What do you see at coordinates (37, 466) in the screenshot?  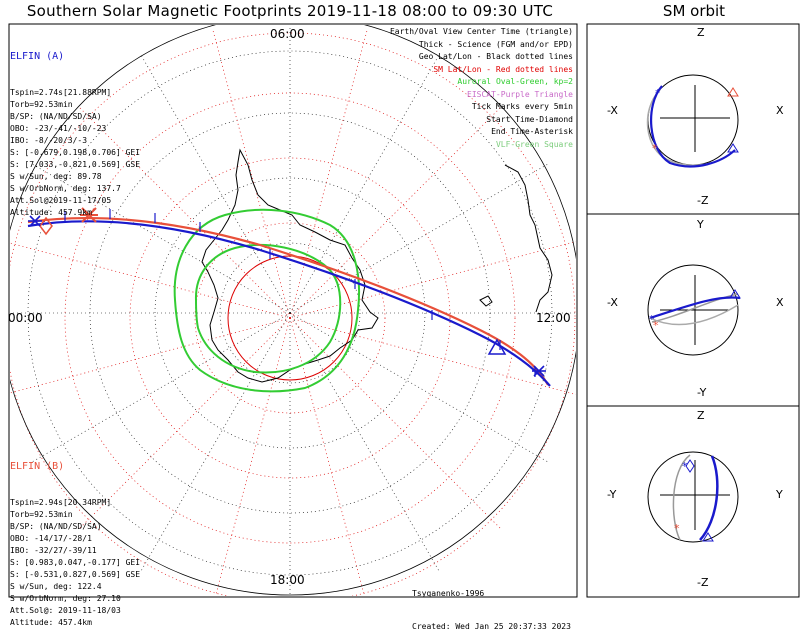 I see `elfin-b-name: ELFIN (B)` at bounding box center [37, 466].